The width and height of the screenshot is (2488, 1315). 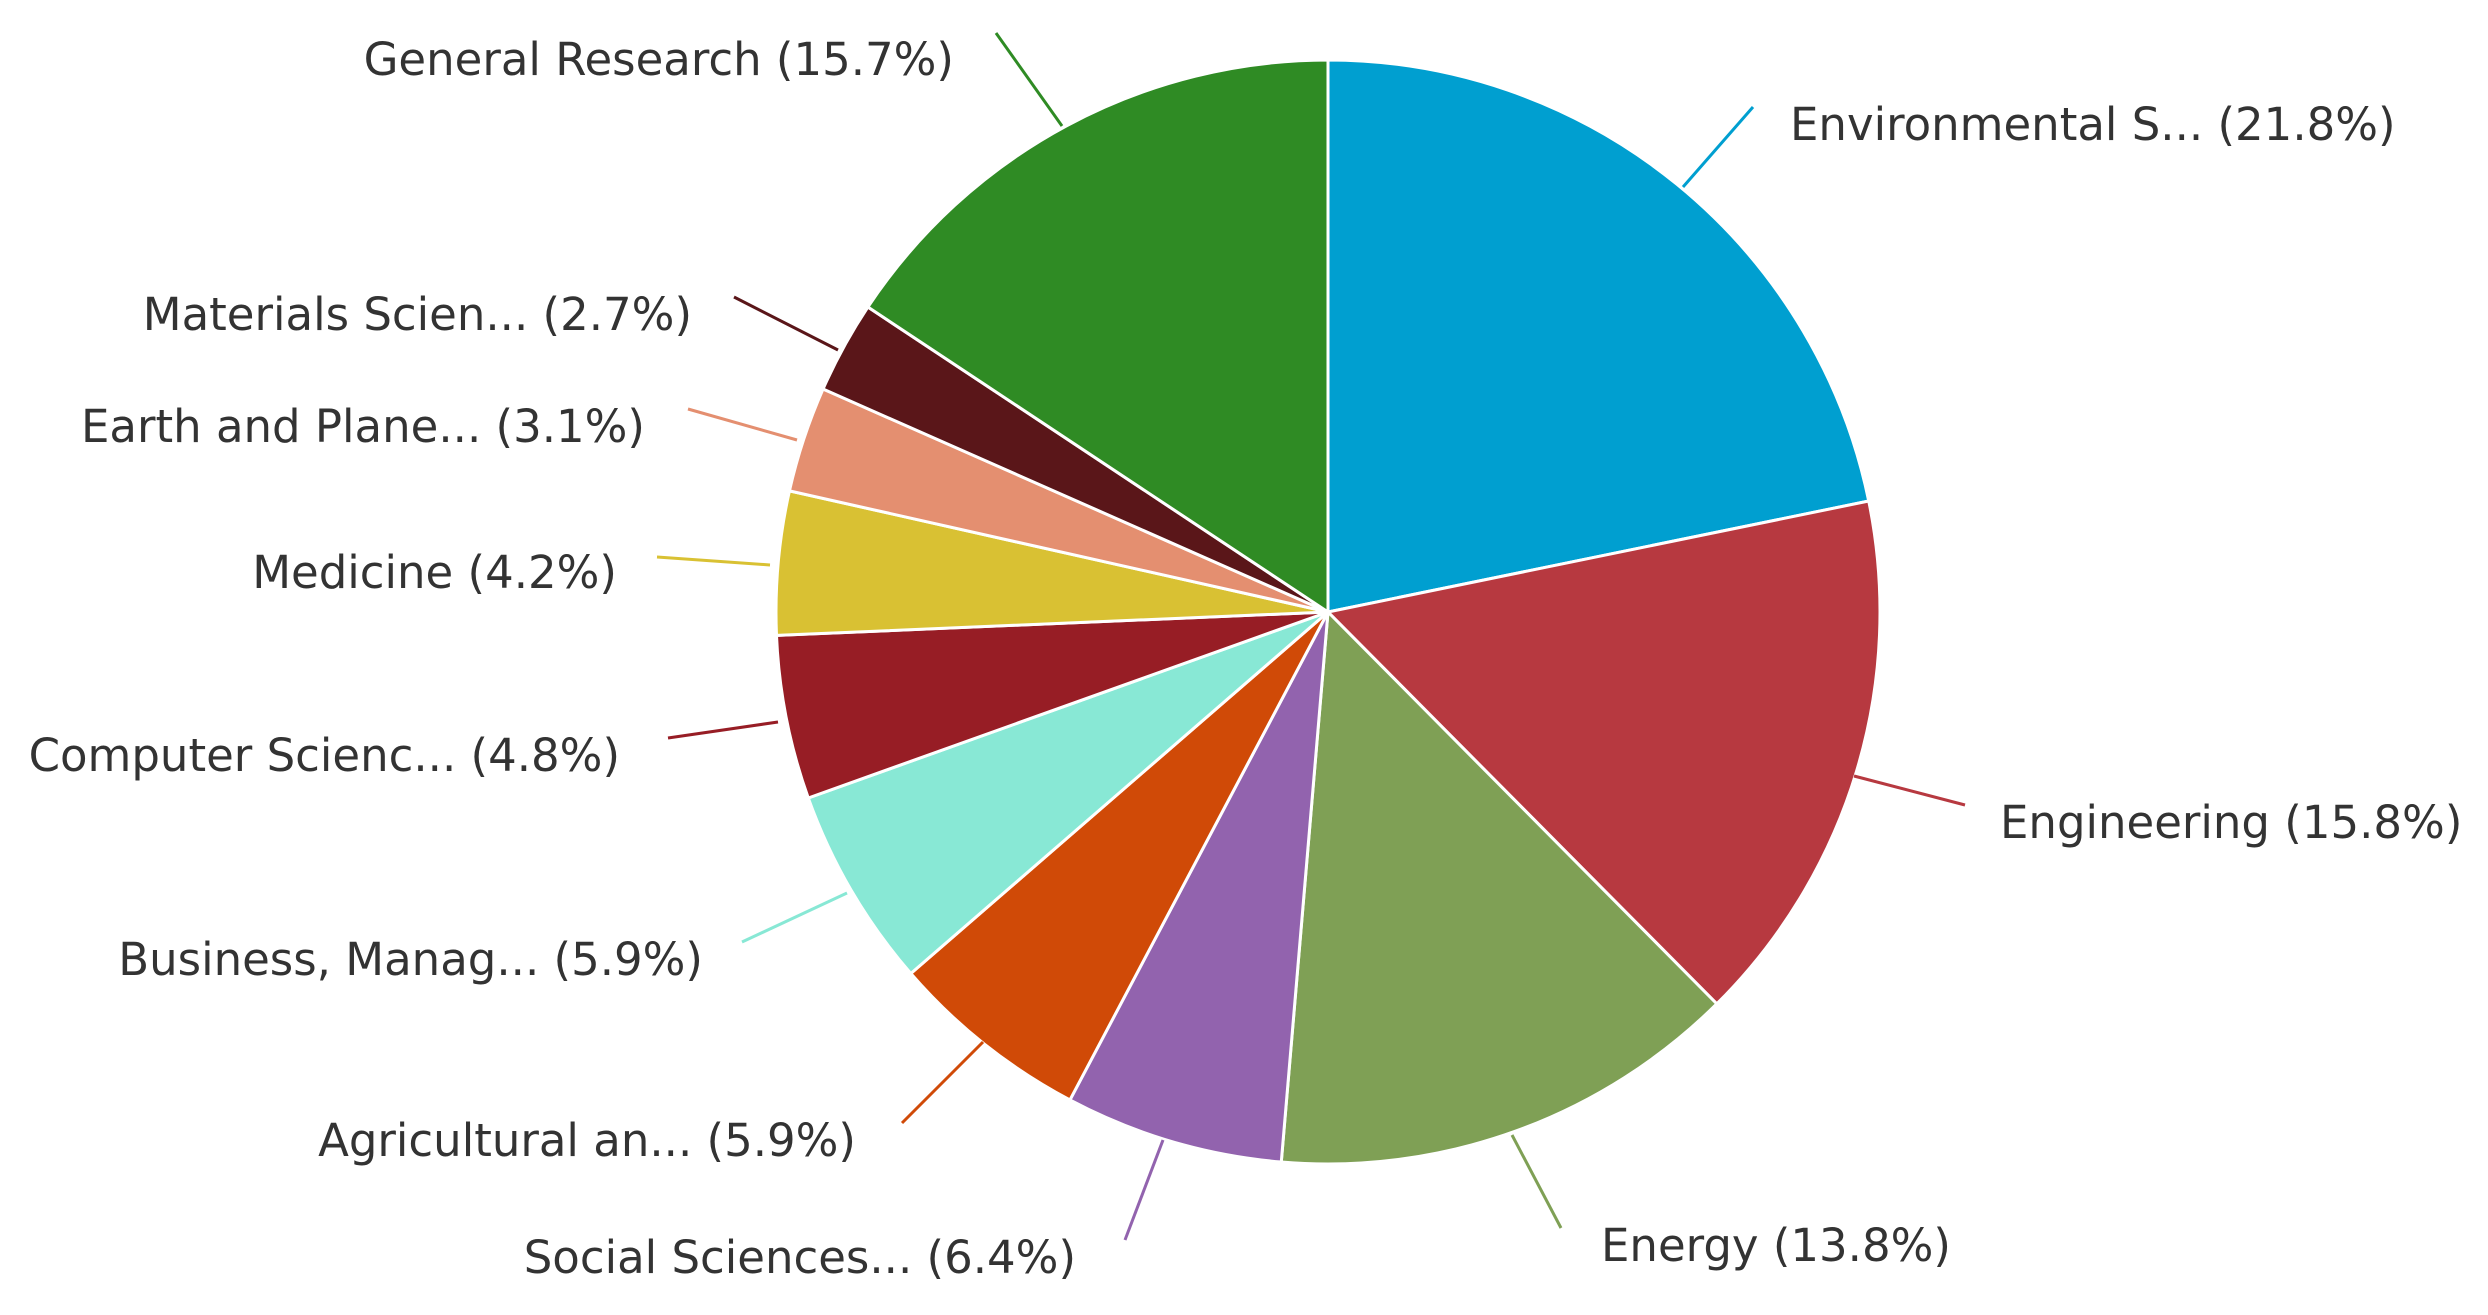 What do you see at coordinates (800, 1257) in the screenshot?
I see `slice-label-social-sciences: Social Sciences... (6.4%)` at bounding box center [800, 1257].